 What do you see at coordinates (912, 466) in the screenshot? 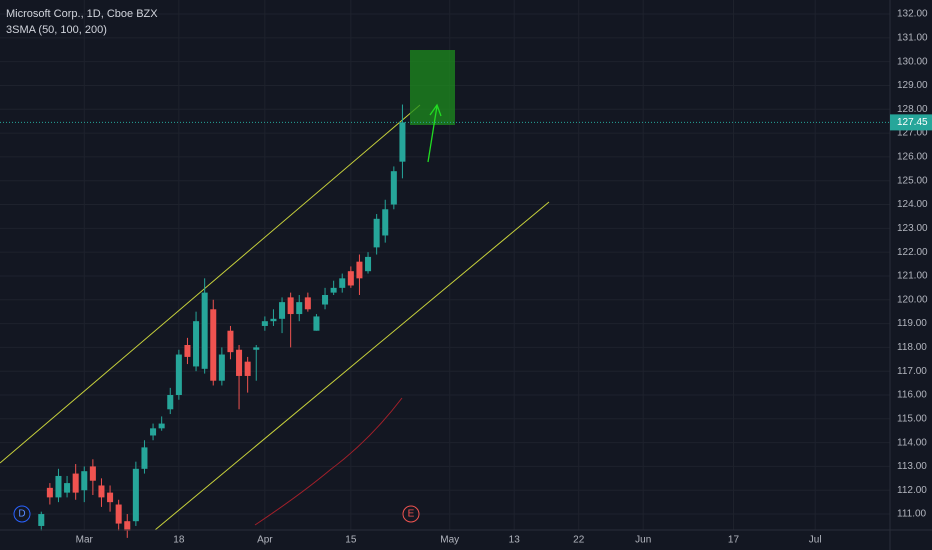
I see `y-tick-label: 113.00` at bounding box center [912, 466].